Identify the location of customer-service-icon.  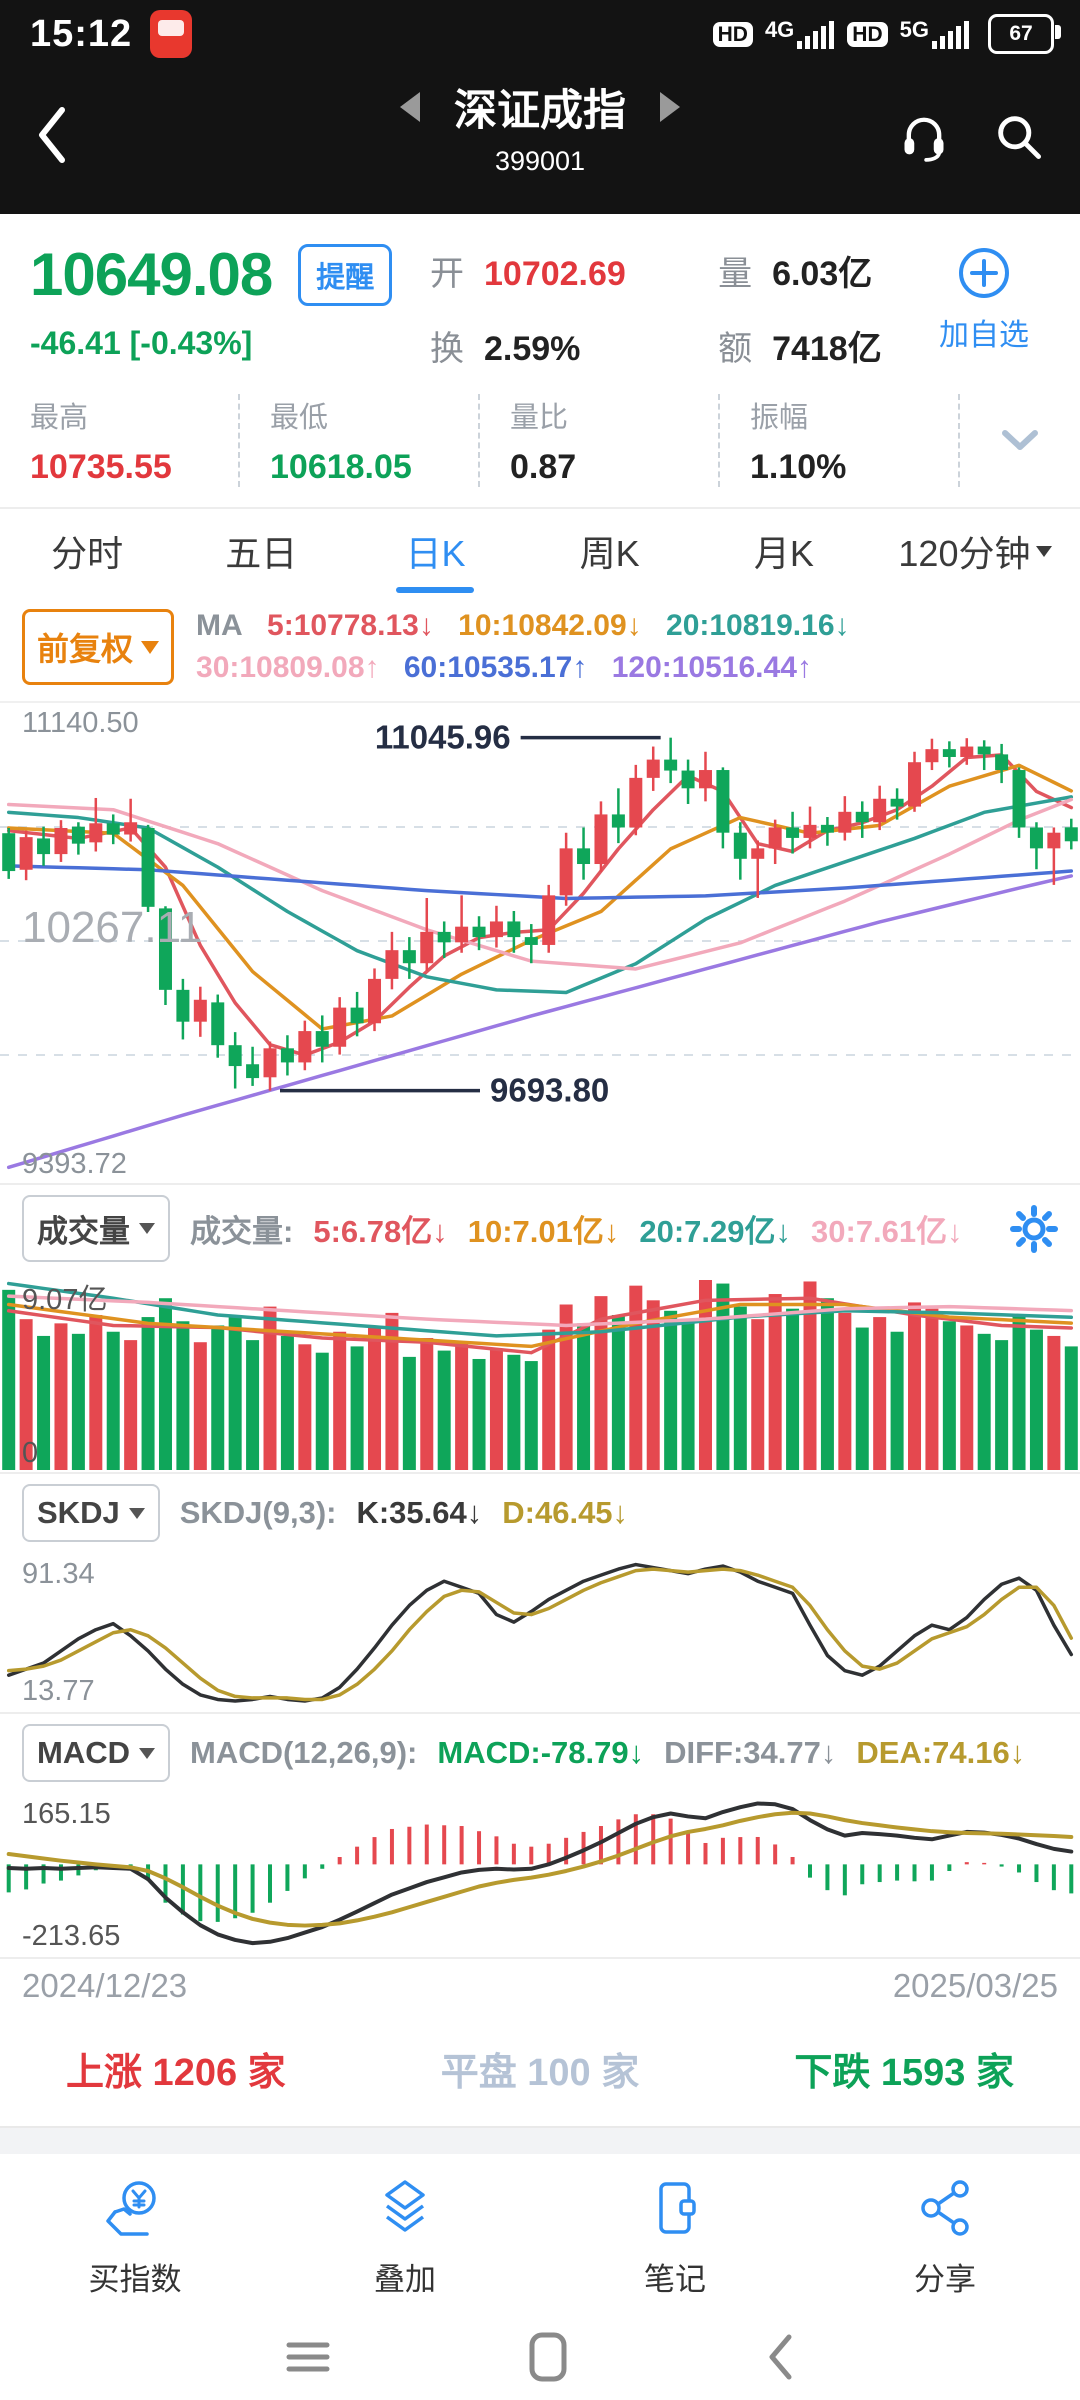
(924, 136).